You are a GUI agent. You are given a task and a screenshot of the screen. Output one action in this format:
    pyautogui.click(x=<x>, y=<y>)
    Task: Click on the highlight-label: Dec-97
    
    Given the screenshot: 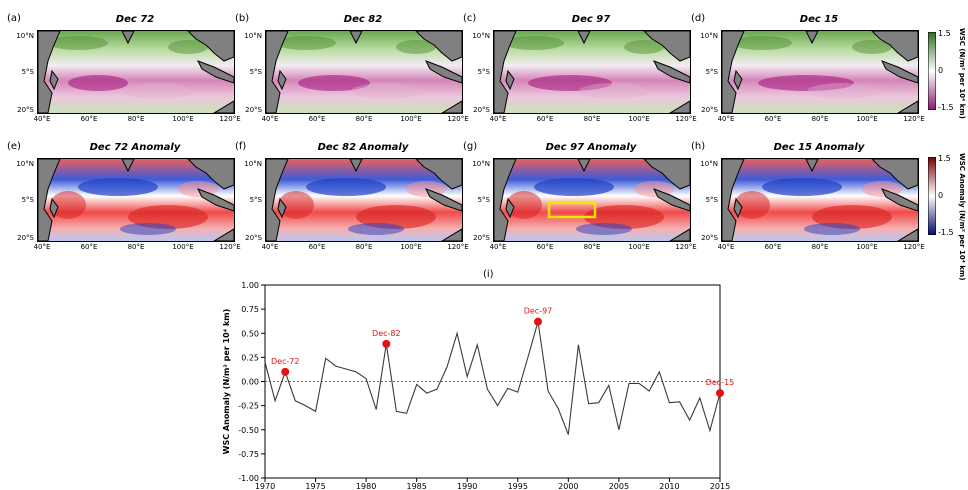 What is the action you would take?
    pyautogui.click(x=538, y=311)
    